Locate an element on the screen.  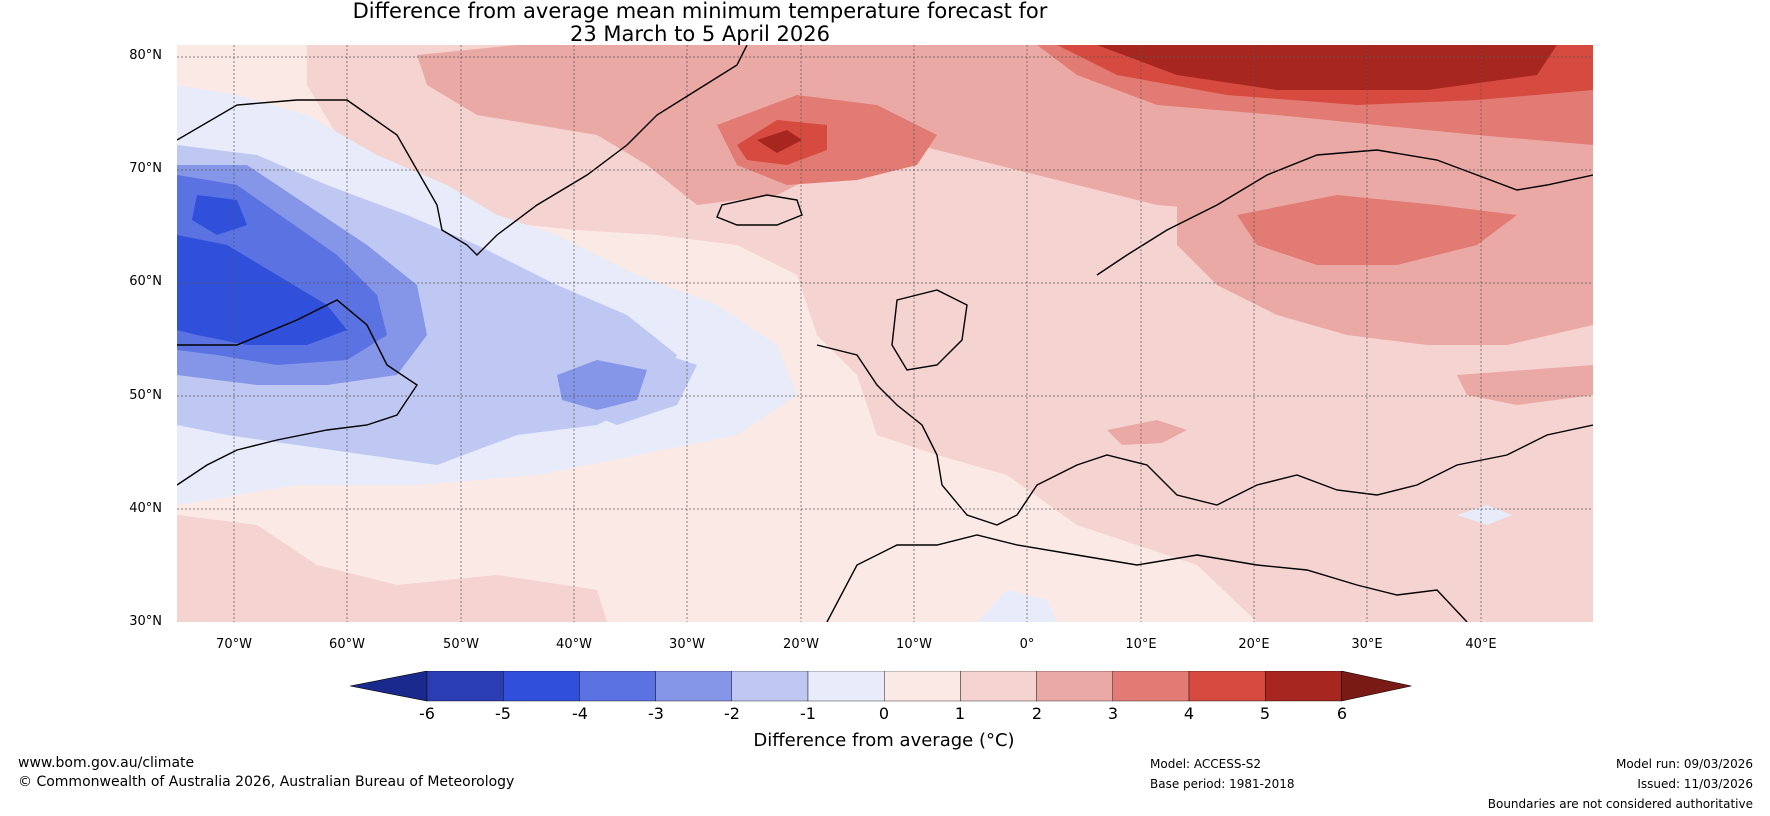
colorbar is located at coordinates (881, 686).